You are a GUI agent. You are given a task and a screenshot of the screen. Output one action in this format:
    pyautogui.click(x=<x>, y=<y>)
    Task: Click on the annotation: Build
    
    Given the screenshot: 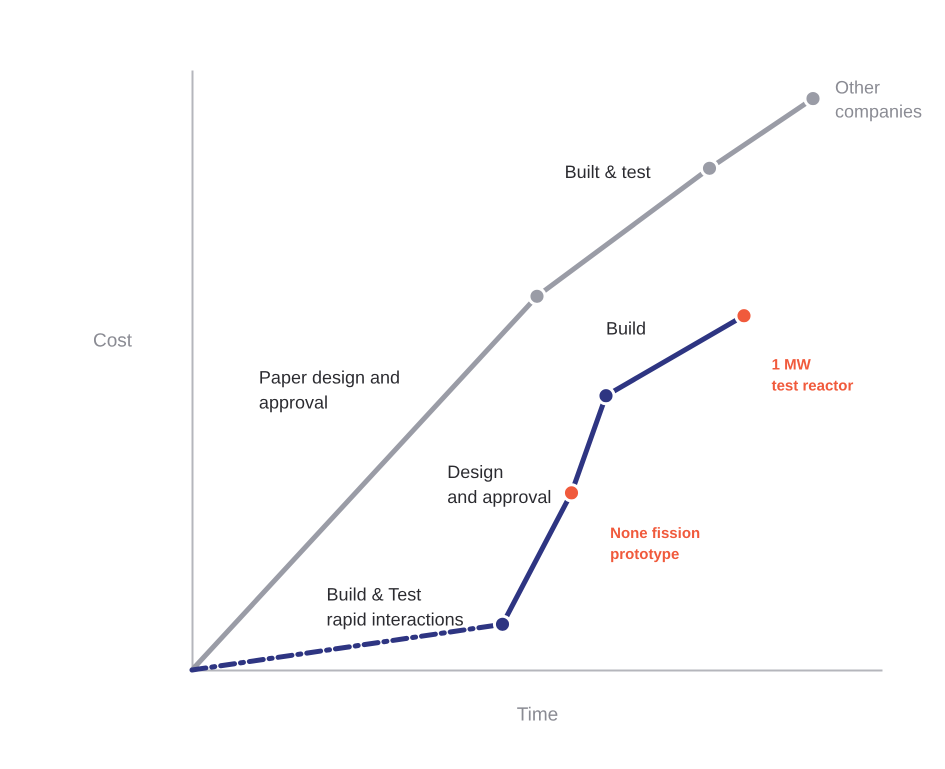 What is the action you would take?
    pyautogui.click(x=626, y=328)
    